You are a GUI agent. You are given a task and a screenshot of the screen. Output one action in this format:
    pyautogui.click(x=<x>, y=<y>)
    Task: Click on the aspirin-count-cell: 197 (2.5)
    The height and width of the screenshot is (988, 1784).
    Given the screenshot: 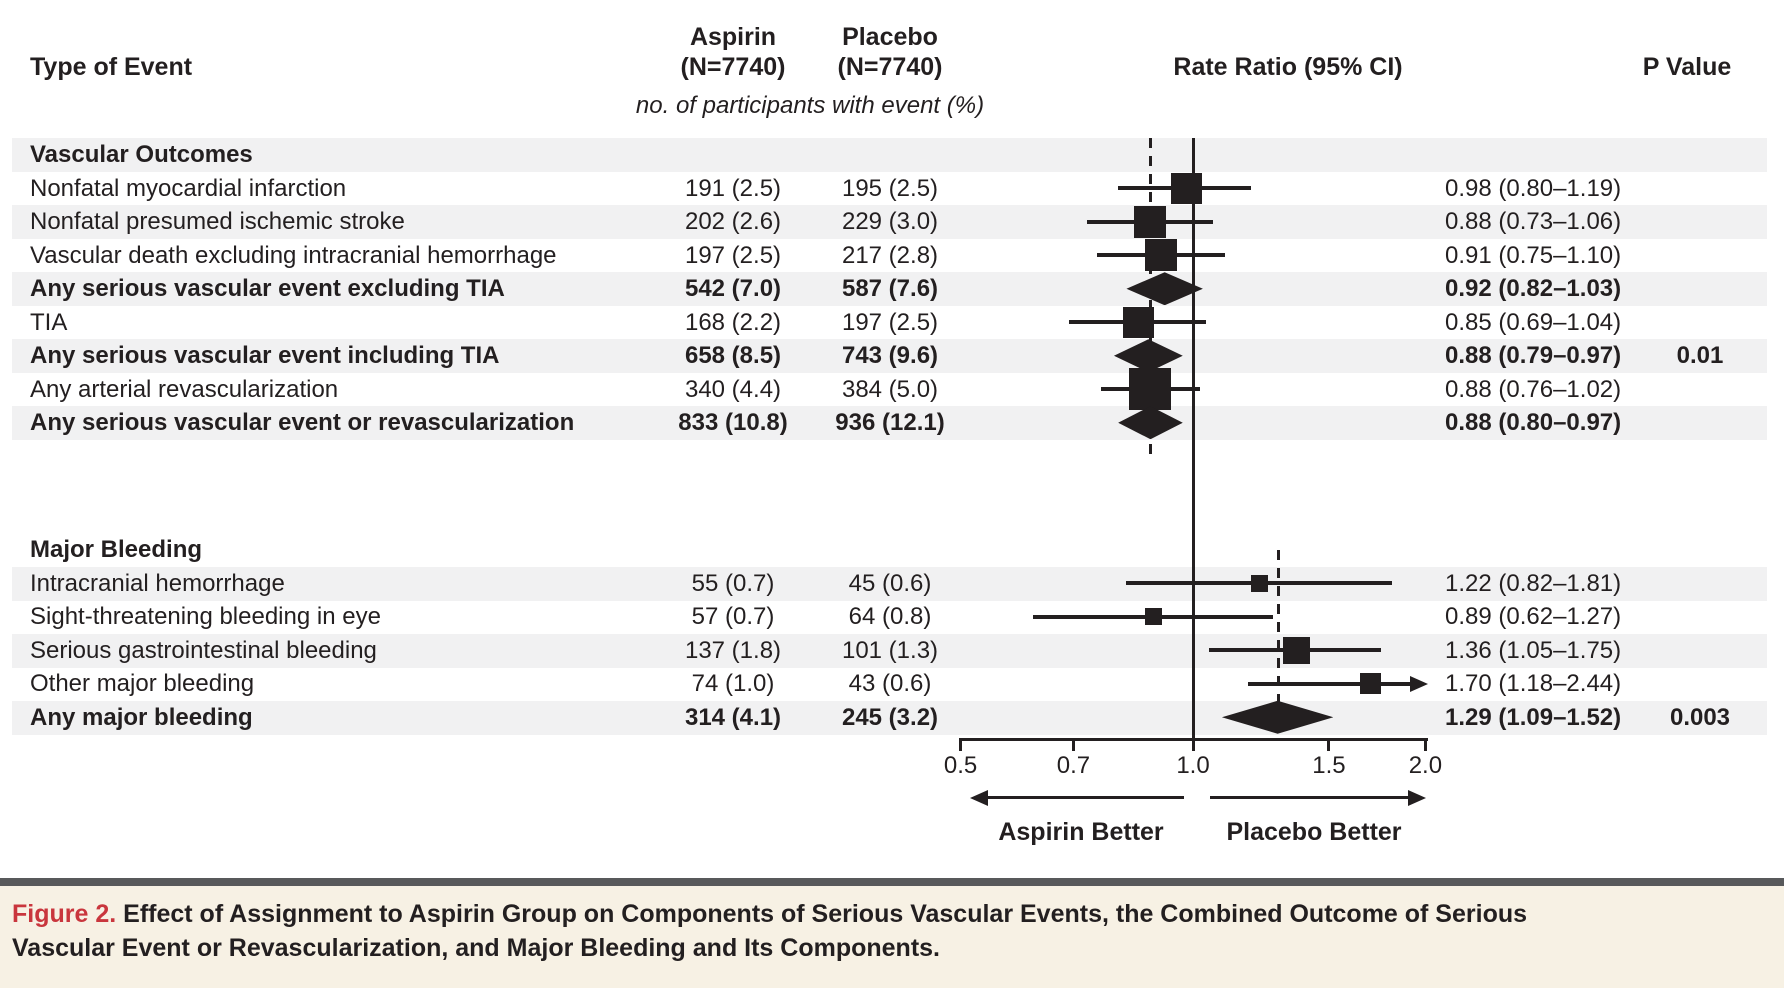 What is the action you would take?
    pyautogui.click(x=733, y=255)
    